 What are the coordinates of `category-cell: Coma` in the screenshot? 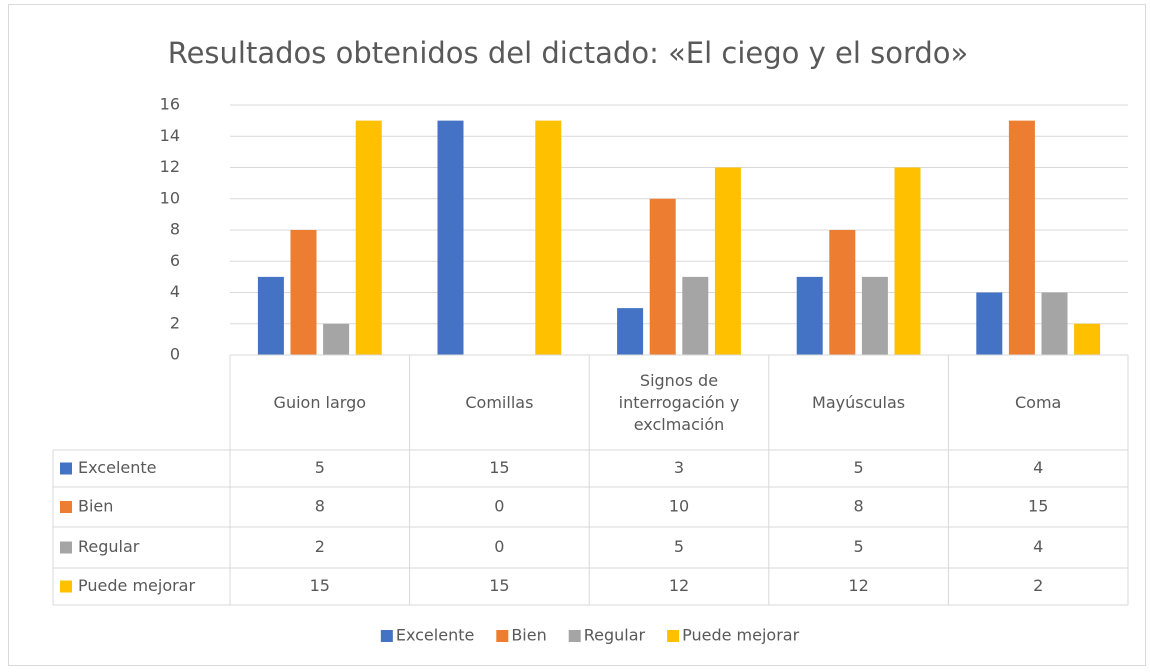 It's located at (1038, 402).